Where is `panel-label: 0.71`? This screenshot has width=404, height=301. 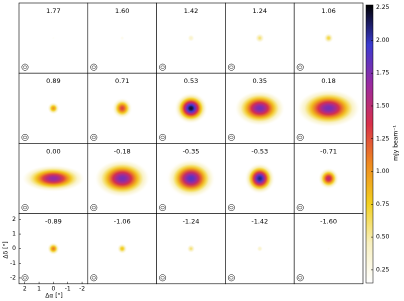 panel-label: 0.71 is located at coordinates (122, 81).